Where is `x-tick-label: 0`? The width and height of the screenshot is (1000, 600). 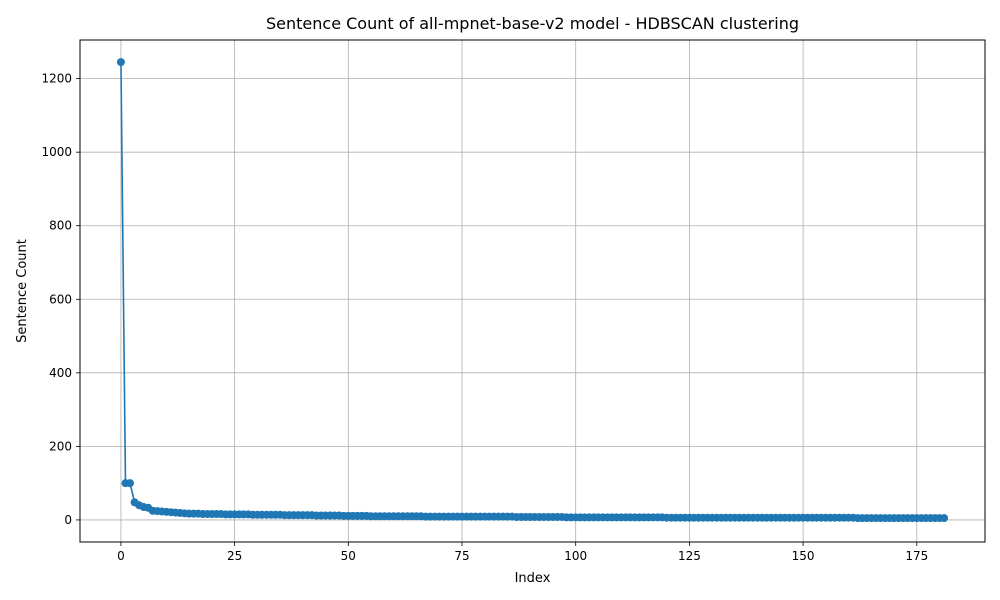
x-tick-label: 0 is located at coordinates (121, 556).